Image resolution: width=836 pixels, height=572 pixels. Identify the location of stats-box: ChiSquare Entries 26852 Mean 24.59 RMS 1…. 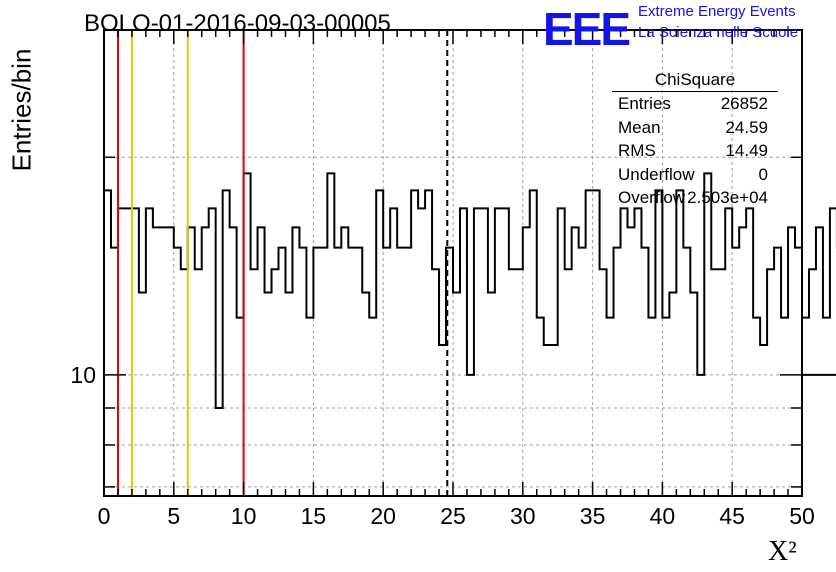
(695, 139).